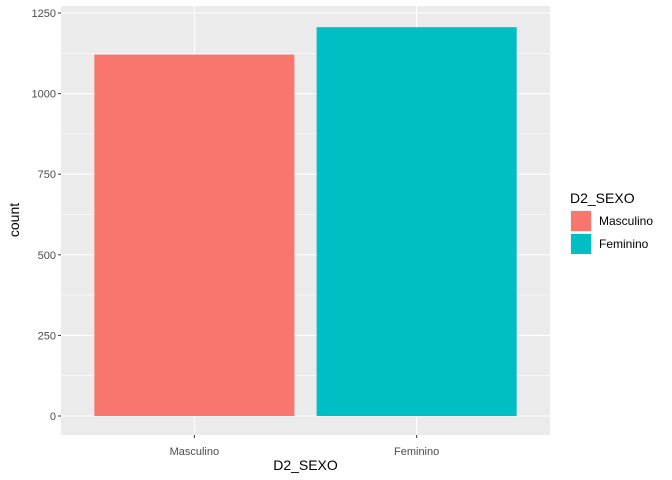 Image resolution: width=672 pixels, height=480 pixels. What do you see at coordinates (602, 198) in the screenshot?
I see `legend-title: D2_SEXO` at bounding box center [602, 198].